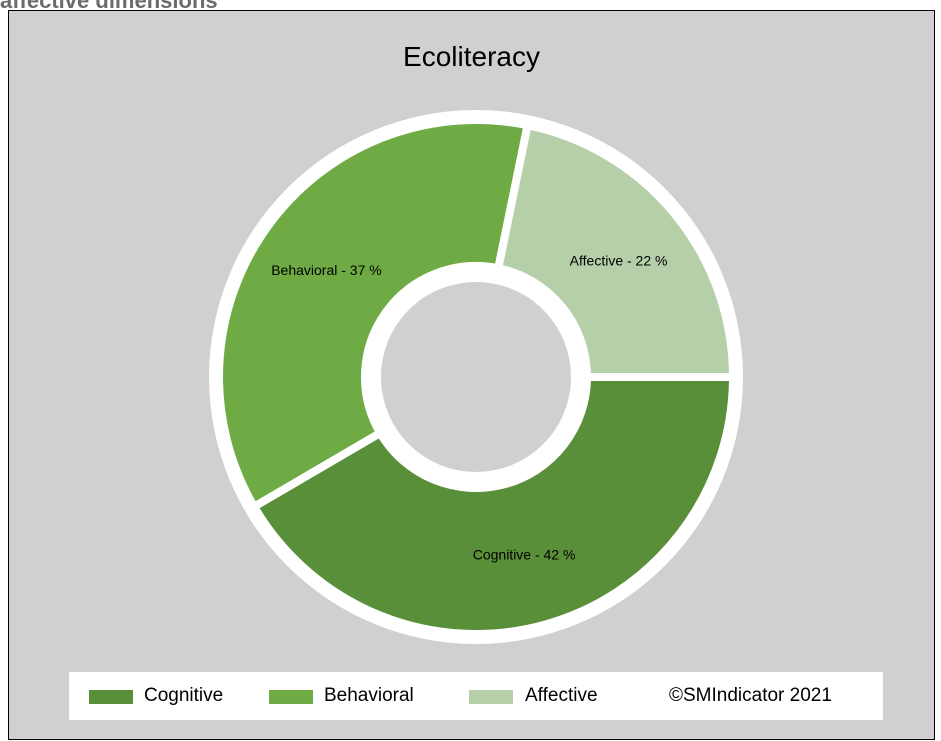  What do you see at coordinates (291, 697) in the screenshot?
I see `legend-swatch-behavioral` at bounding box center [291, 697].